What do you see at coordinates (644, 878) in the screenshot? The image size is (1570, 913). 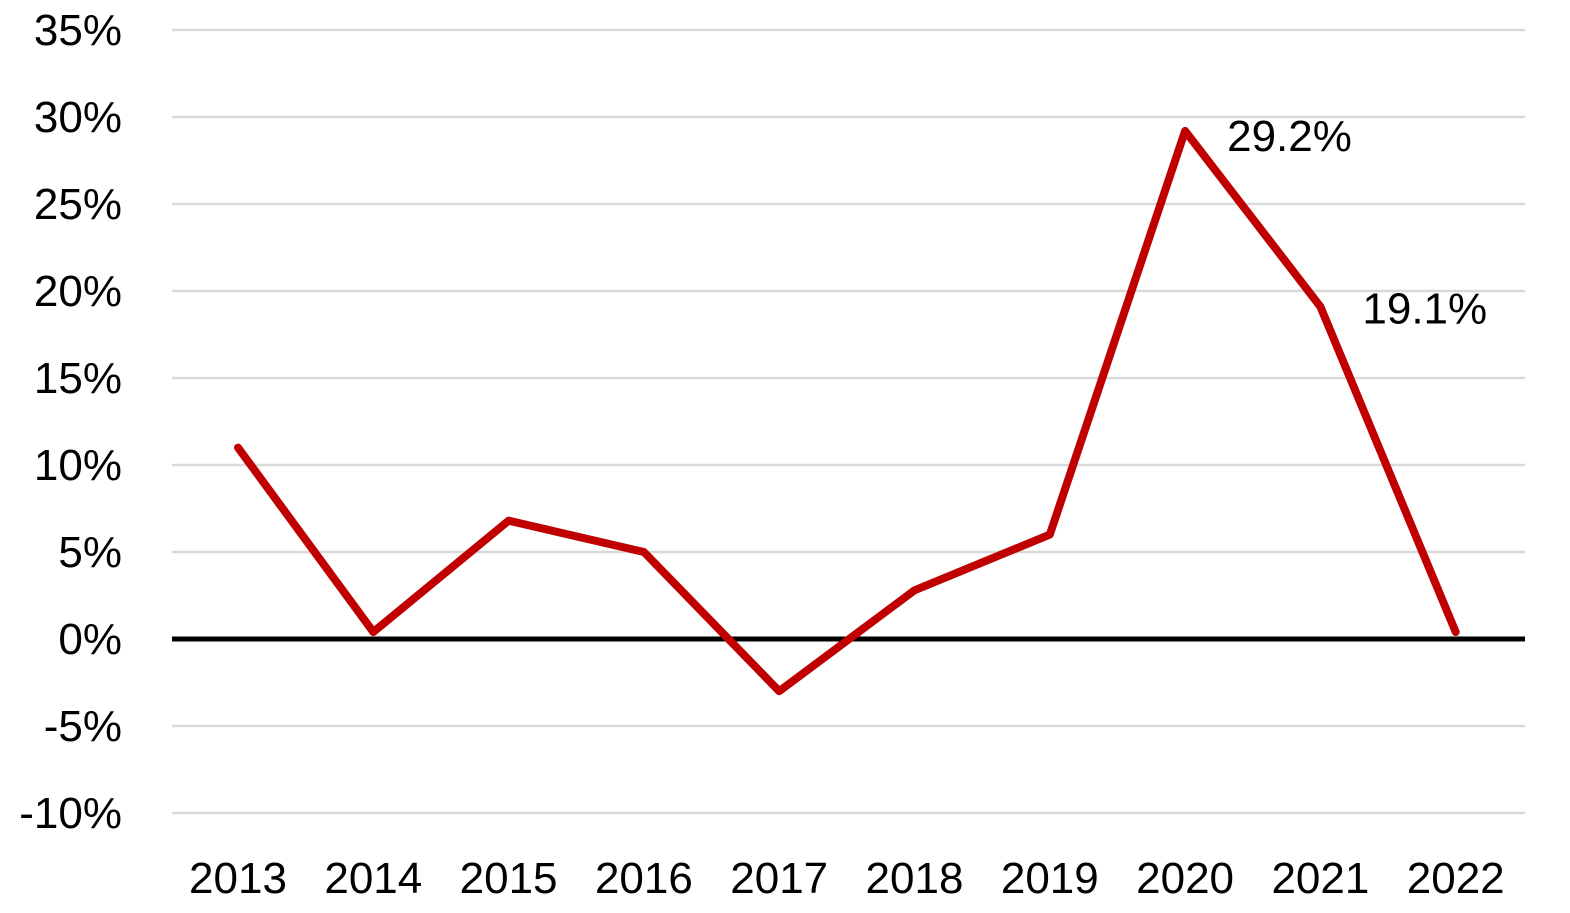 I see `x-tick-label: 2016` at bounding box center [644, 878].